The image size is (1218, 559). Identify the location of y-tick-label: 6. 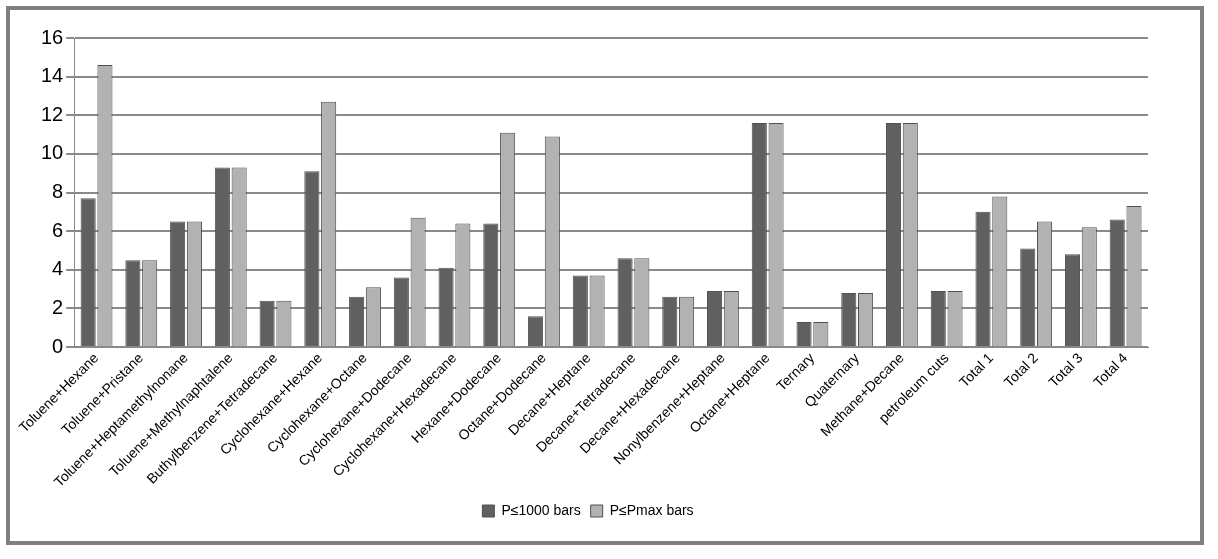
(58, 229).